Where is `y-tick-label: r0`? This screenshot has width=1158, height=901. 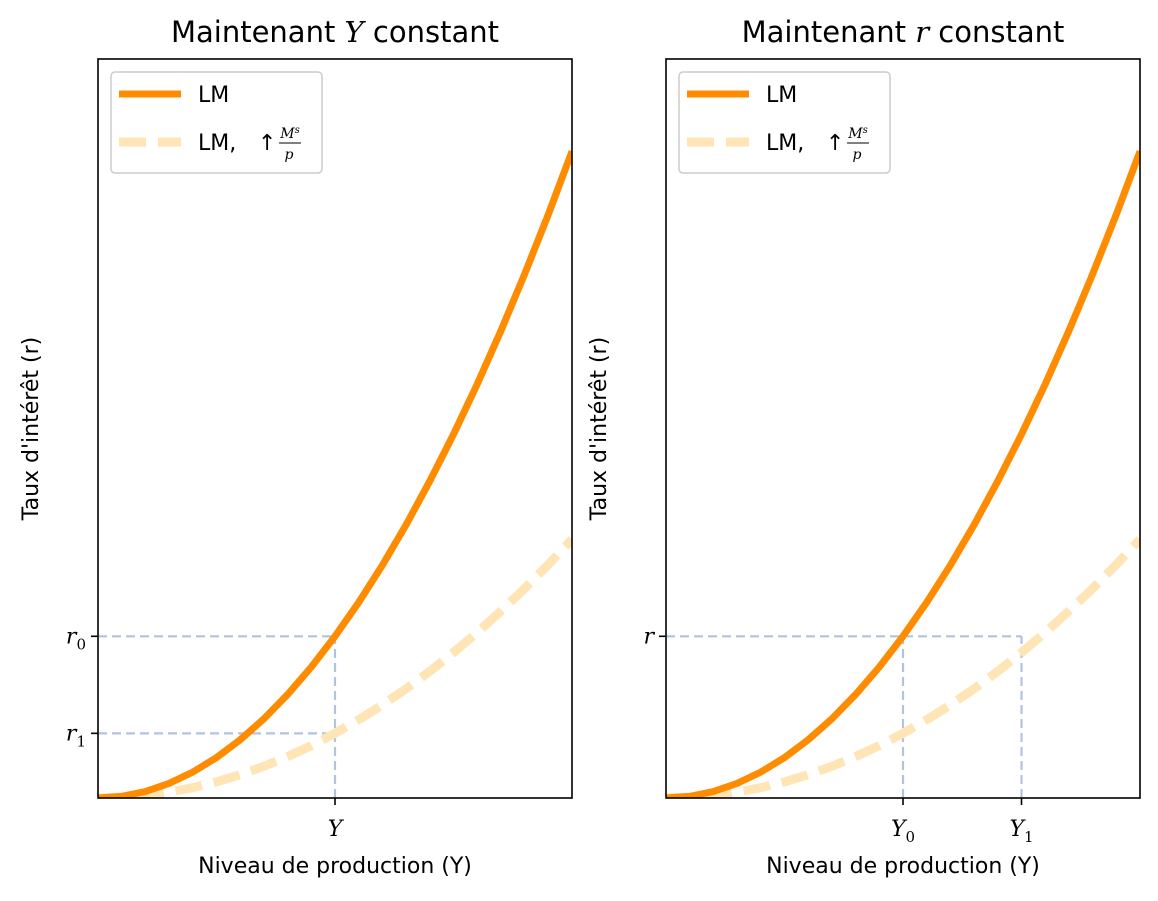 y-tick-label: r0 is located at coordinates (76, 638).